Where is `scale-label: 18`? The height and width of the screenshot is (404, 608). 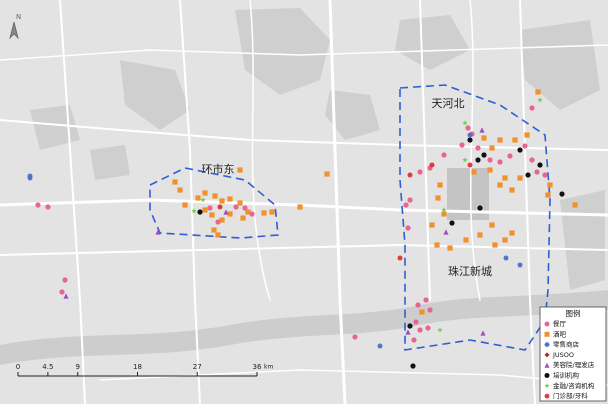 scale-label: 18 is located at coordinates (137, 367).